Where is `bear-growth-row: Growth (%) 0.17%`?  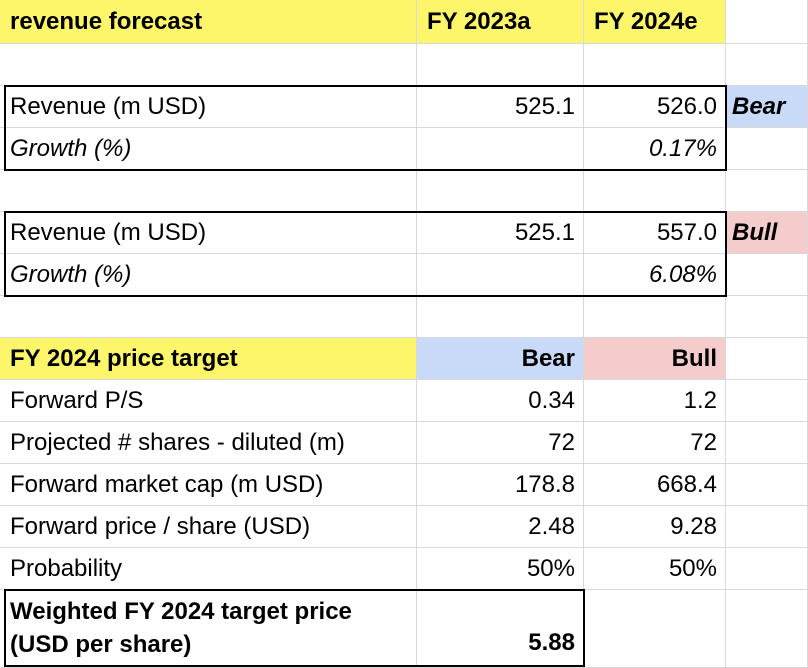 bear-growth-row: Growth (%) 0.17% is located at coordinates (404, 149).